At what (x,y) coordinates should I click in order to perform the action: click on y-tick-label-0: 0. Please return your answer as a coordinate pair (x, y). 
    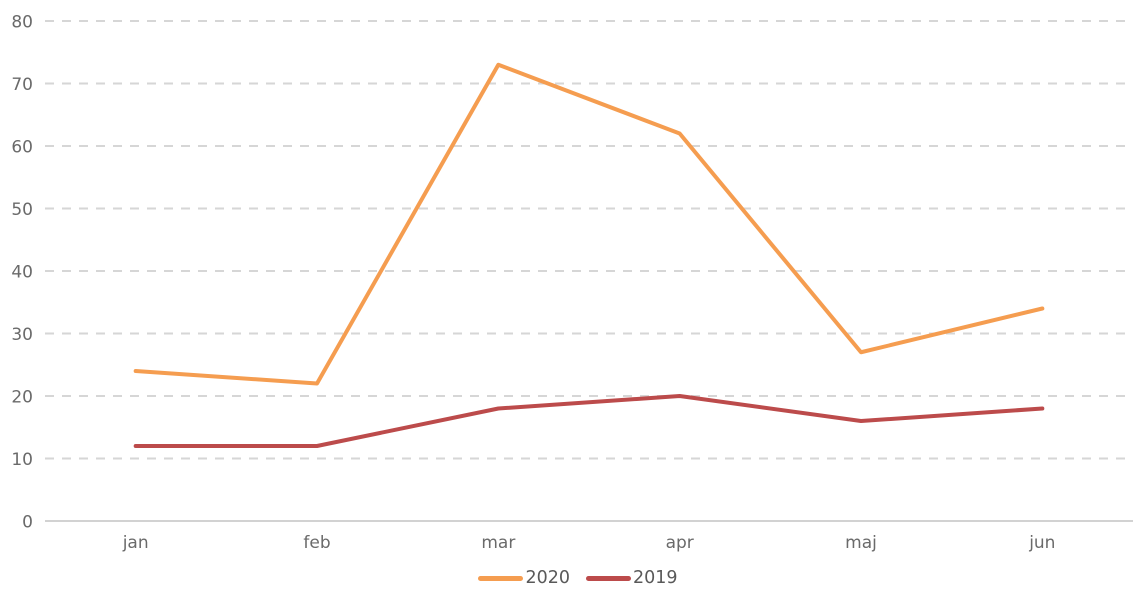
    Looking at the image, I should click on (27, 523).